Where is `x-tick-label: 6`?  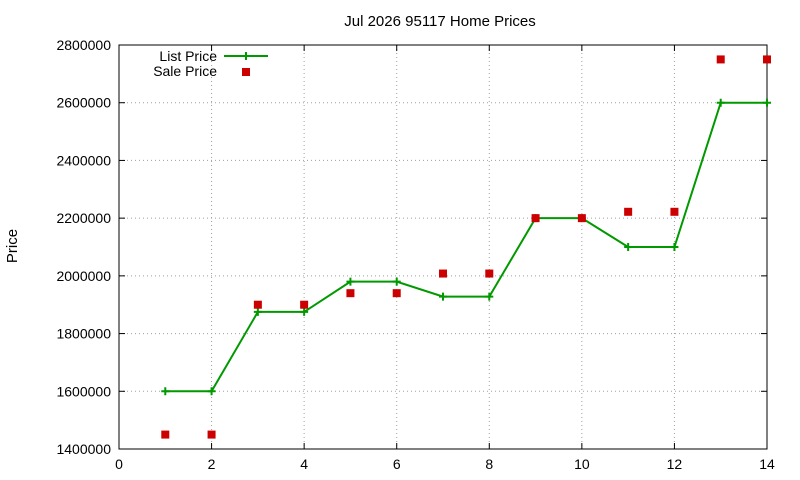 x-tick-label: 6 is located at coordinates (397, 464).